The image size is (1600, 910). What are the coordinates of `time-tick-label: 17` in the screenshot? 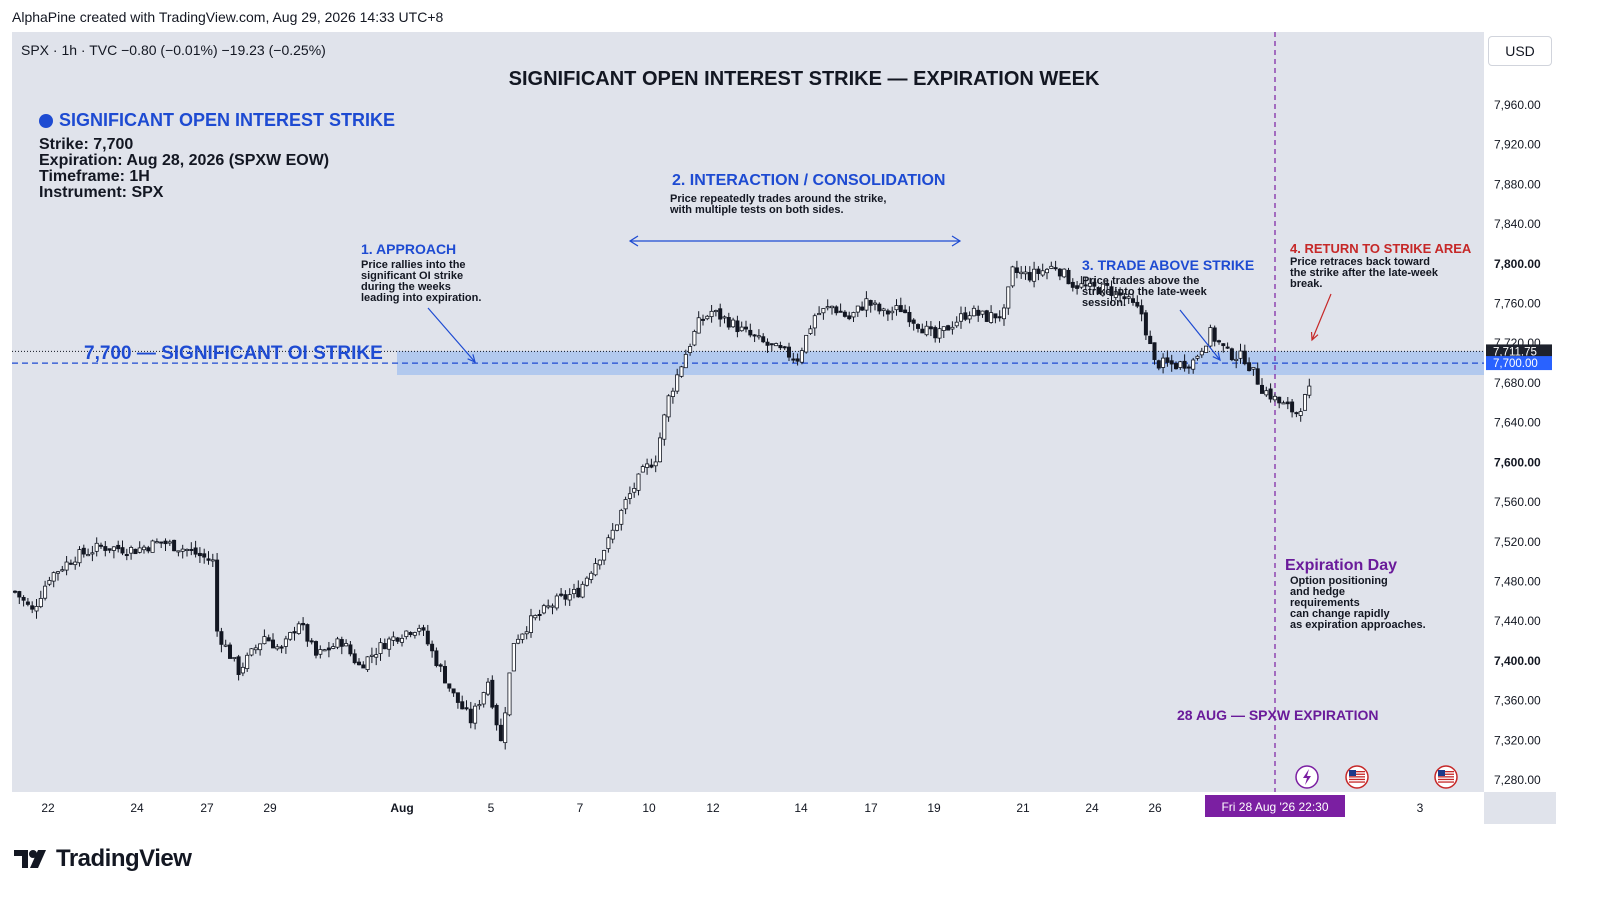 It's located at (871, 808).